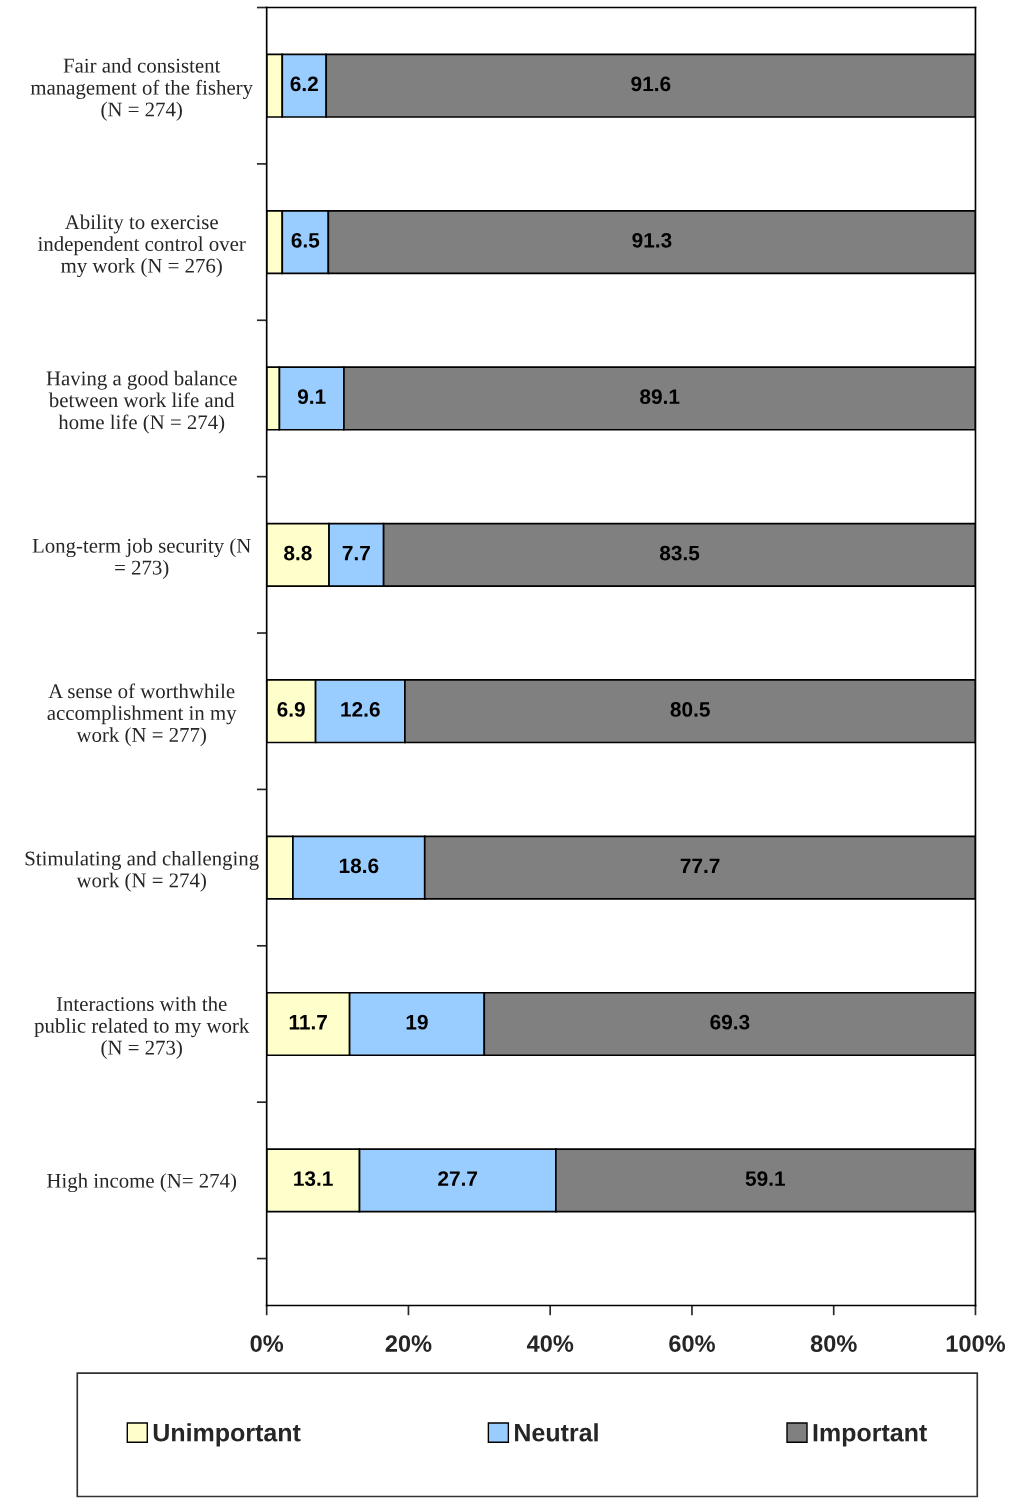 The image size is (1014, 1504). What do you see at coordinates (313, 1178) in the screenshot?
I see `data-label: 13.1` at bounding box center [313, 1178].